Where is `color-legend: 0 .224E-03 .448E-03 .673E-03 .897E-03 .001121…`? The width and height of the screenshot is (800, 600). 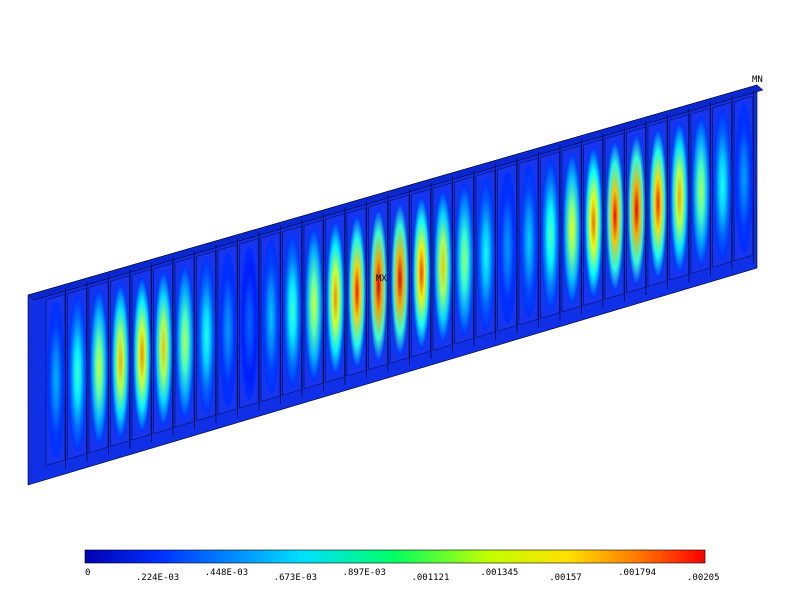
color-legend: 0 .224E-03 .448E-03 .673E-03 .897E-03 .001121… is located at coordinates (402, 575).